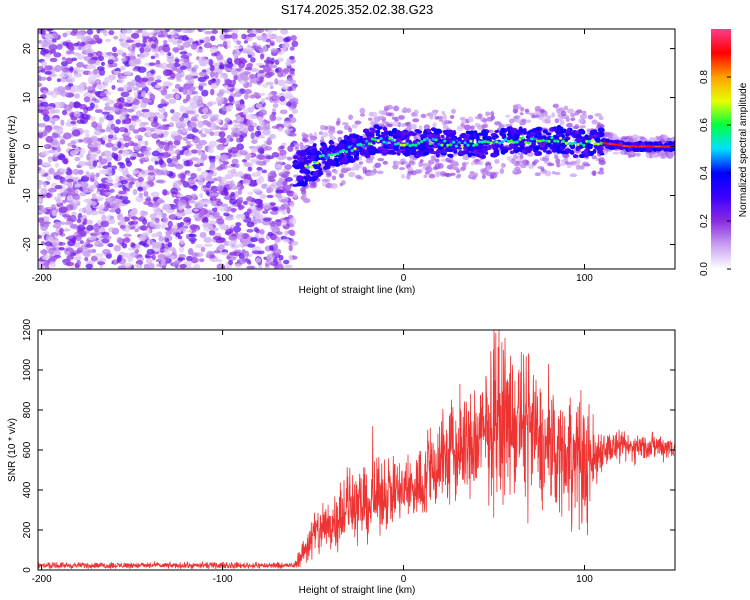 The image size is (750, 600). I want to click on colorbar-ticks: 0.00.20.40.60.8, so click(715, 173).